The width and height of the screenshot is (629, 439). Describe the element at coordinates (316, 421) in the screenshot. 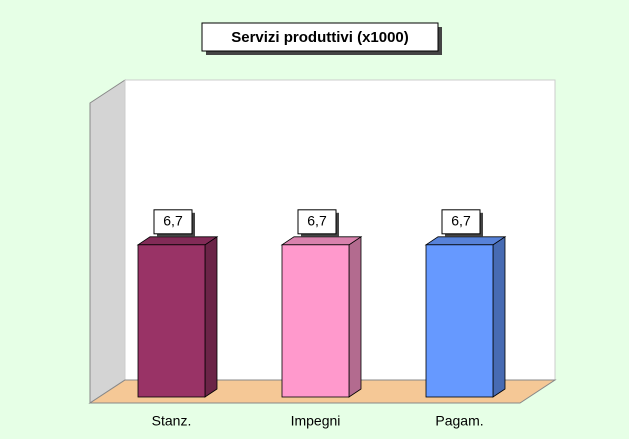

I see `x-tick-label: Impegni` at that location.